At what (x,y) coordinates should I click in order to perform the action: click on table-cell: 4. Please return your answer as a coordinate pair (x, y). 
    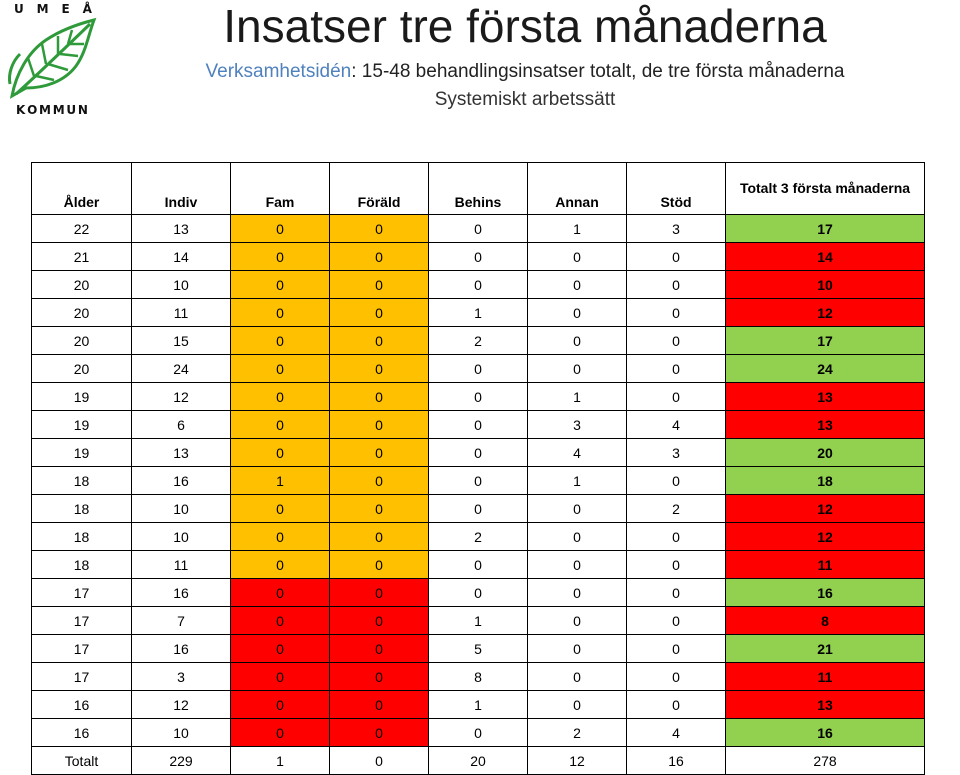
    Looking at the image, I should click on (676, 424).